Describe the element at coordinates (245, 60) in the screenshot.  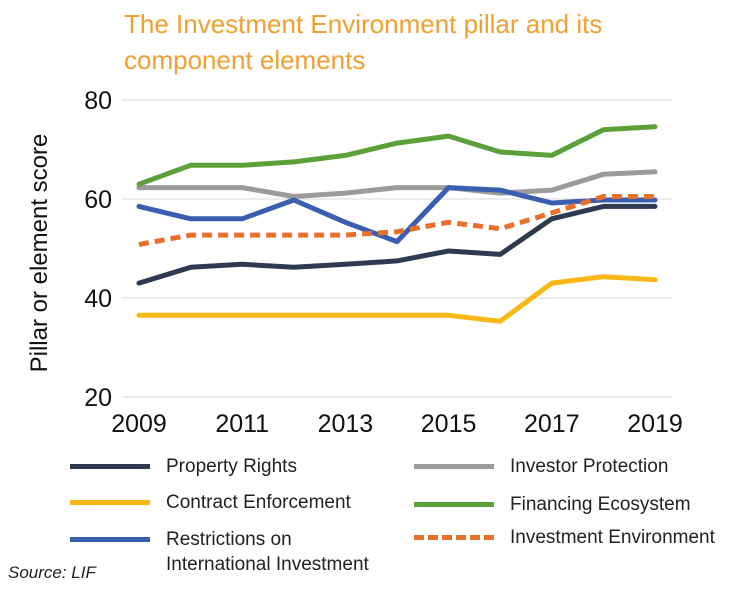
I see `chart-title-line-2: component elements` at that location.